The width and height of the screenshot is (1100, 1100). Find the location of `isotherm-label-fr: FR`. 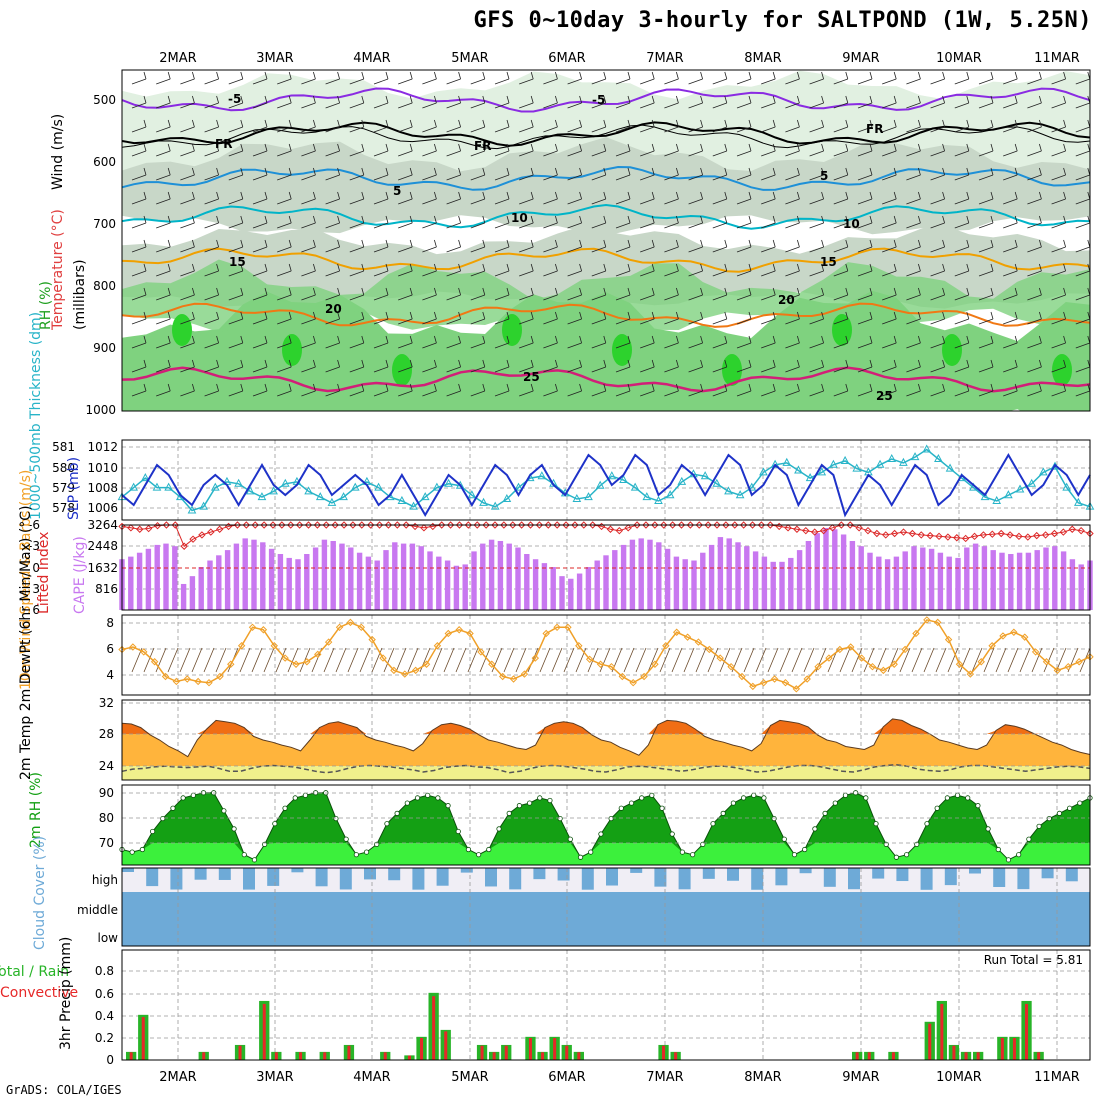

isotherm-label-fr: FR is located at coordinates (223, 144).